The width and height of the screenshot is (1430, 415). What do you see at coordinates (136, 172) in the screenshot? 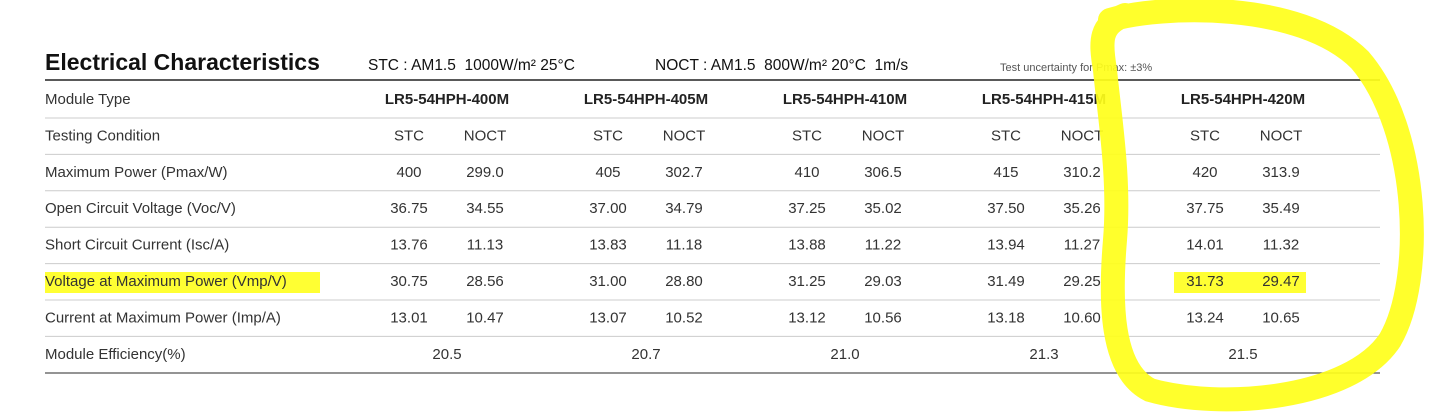
I see `row-label: Maximum Power (Pmax/W)` at bounding box center [136, 172].